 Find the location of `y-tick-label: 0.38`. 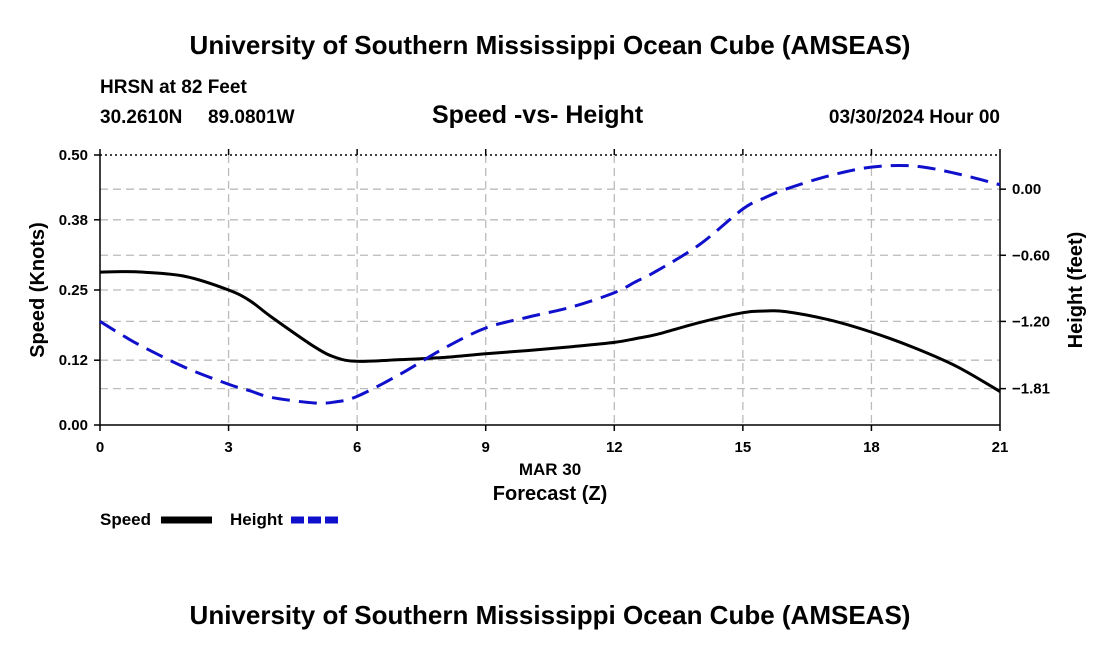

y-tick-label: 0.38 is located at coordinates (73, 220).